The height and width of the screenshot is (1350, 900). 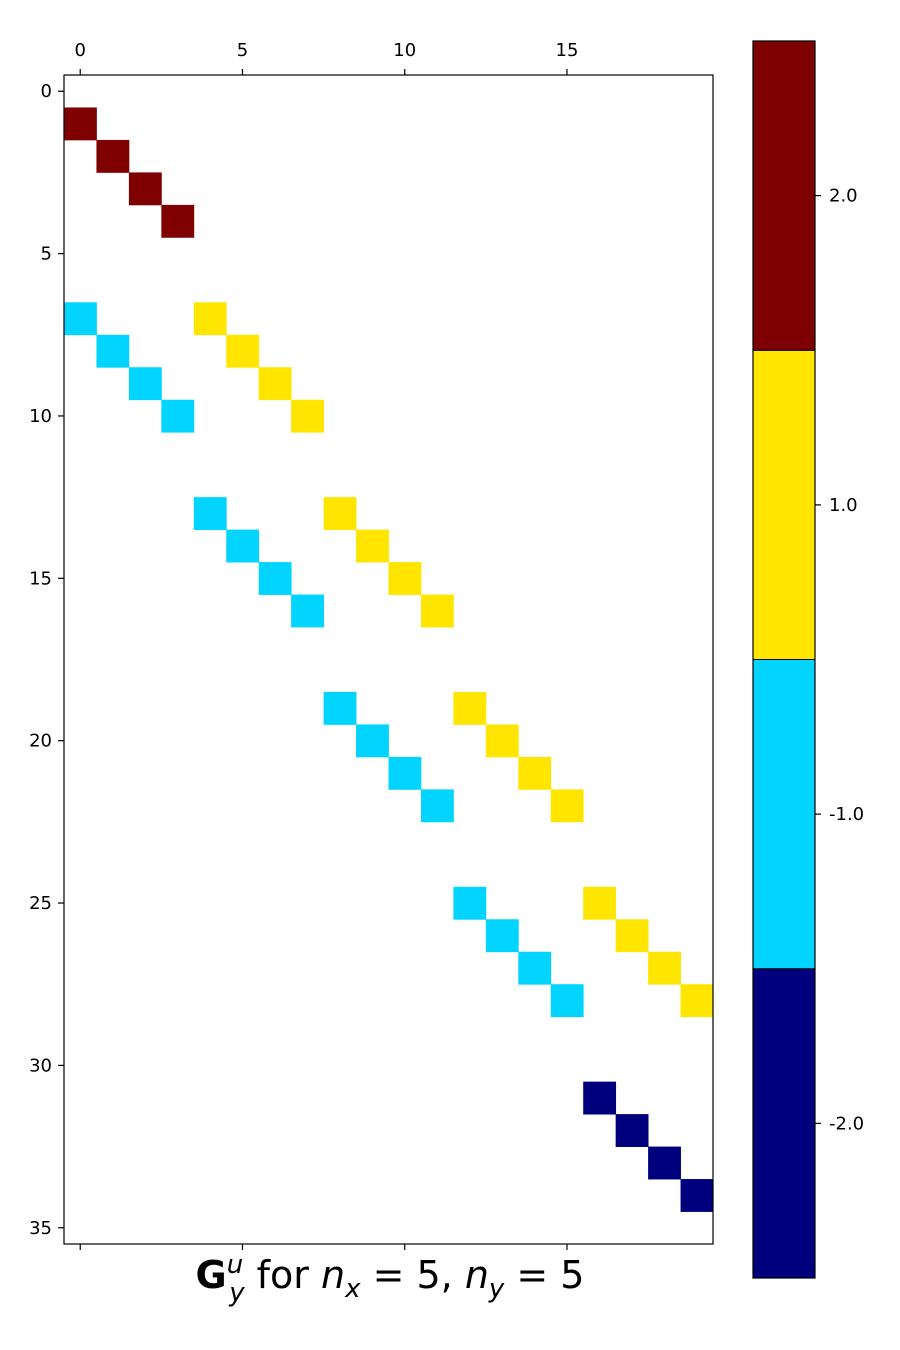 I want to click on title-eq1: = 5,, so click(x=412, y=1275).